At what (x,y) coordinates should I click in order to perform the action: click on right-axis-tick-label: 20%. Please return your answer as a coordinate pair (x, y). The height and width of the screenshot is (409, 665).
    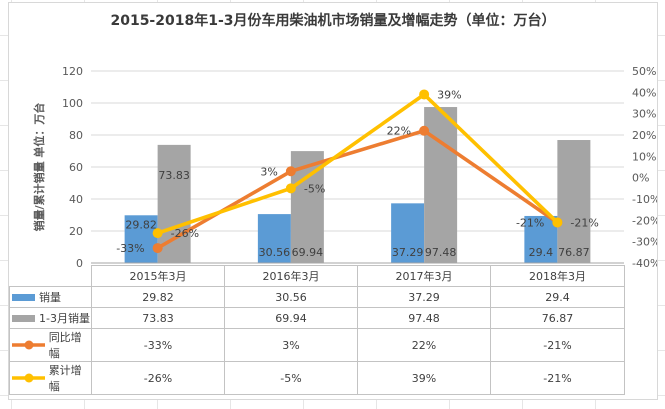
    Looking at the image, I should click on (644, 135).